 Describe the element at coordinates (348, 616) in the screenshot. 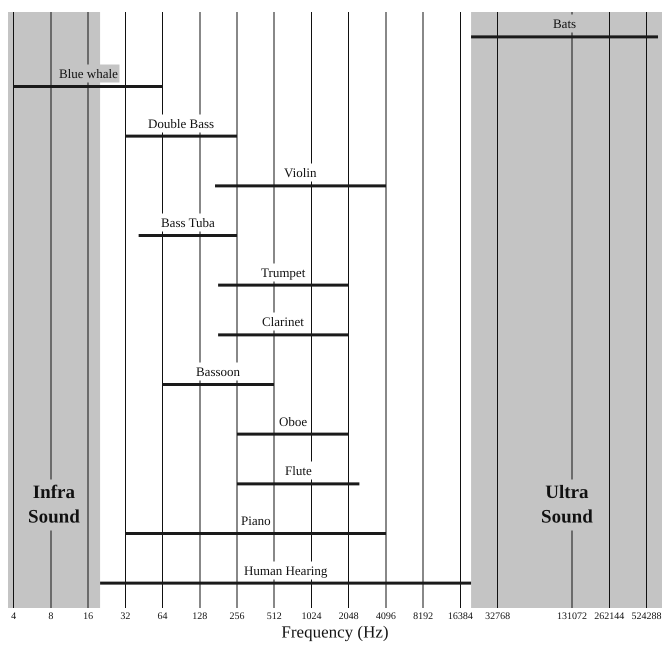

I see `x-tick-label: 2048` at that location.